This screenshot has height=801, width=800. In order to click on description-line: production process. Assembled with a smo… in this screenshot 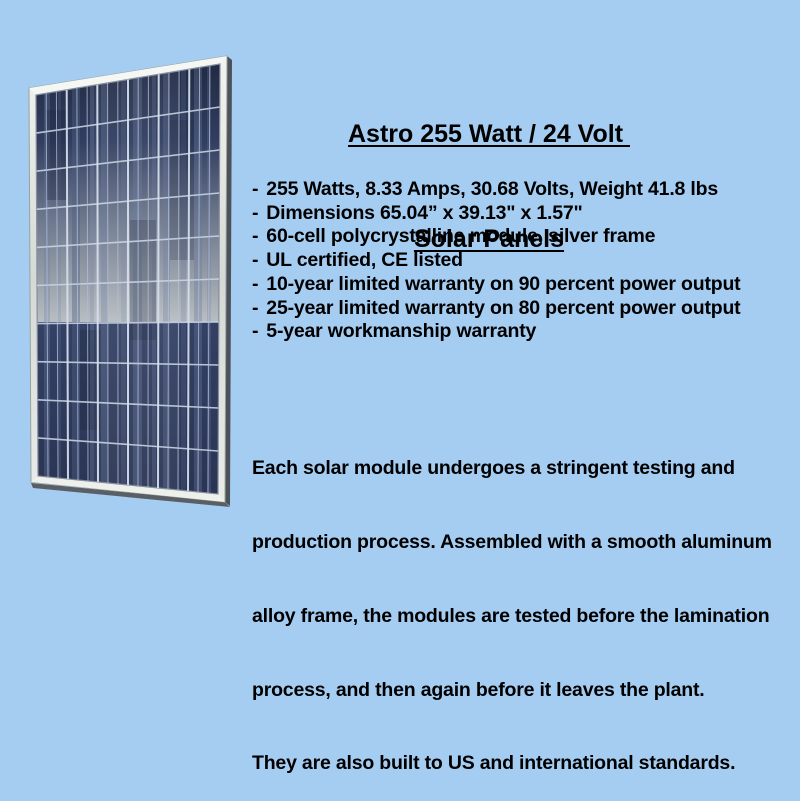, I will do `click(512, 542)`.